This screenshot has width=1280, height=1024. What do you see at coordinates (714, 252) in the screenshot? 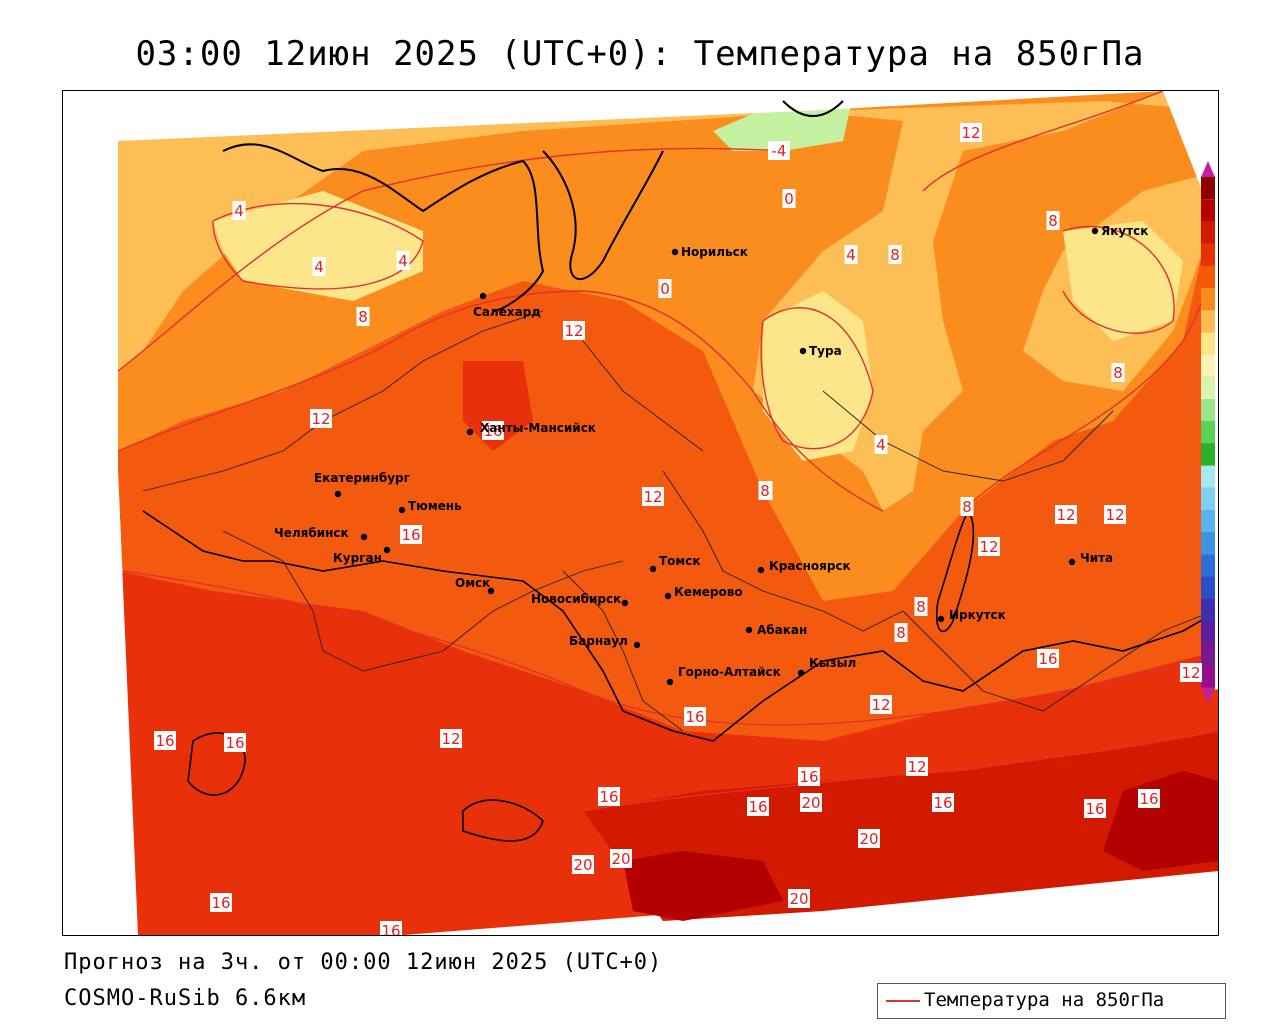
I see `svg-text: Норильск` at bounding box center [714, 252].